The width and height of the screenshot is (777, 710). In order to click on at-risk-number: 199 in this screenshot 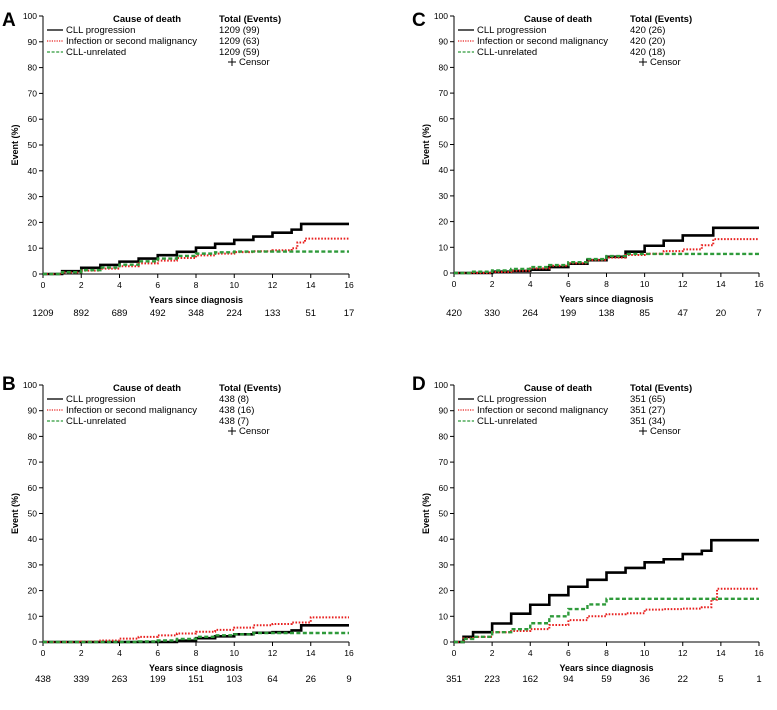, I will do `click(568, 313)`.